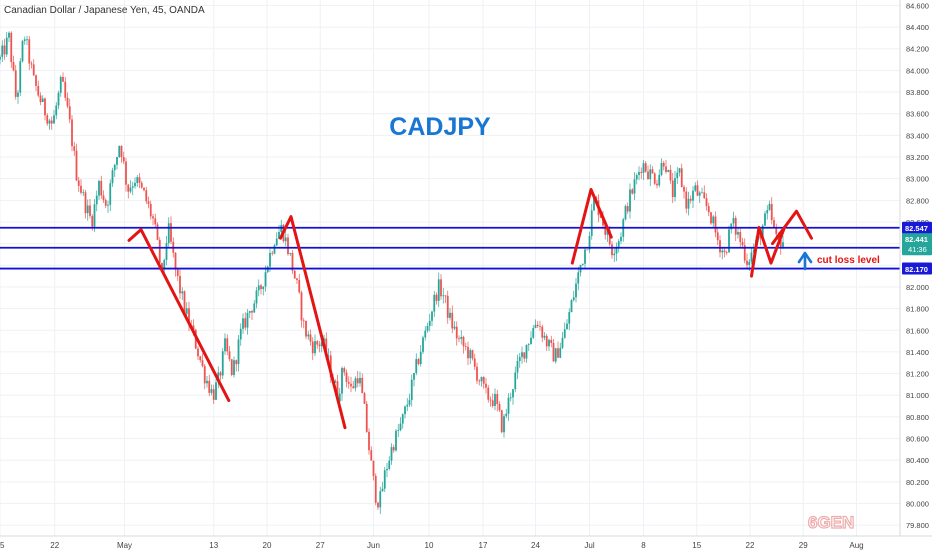 The width and height of the screenshot is (932, 555). I want to click on y-tick-label: 80.600, so click(917, 439).